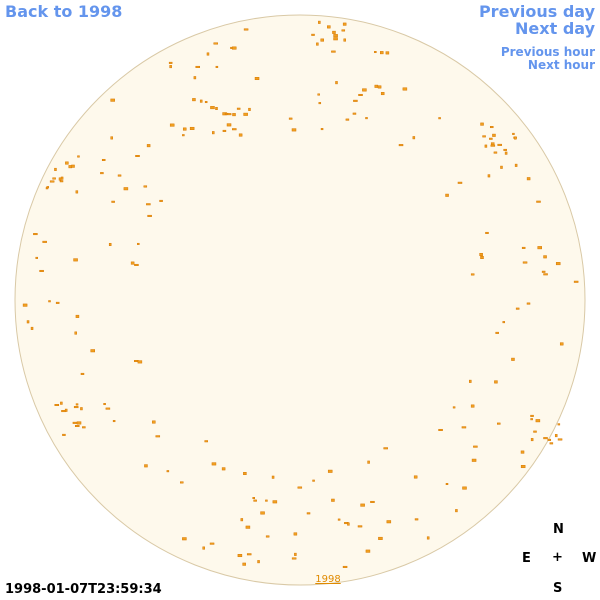 This screenshot has width=600, height=600. I want to click on back-link: Back to 1998, so click(64, 11).